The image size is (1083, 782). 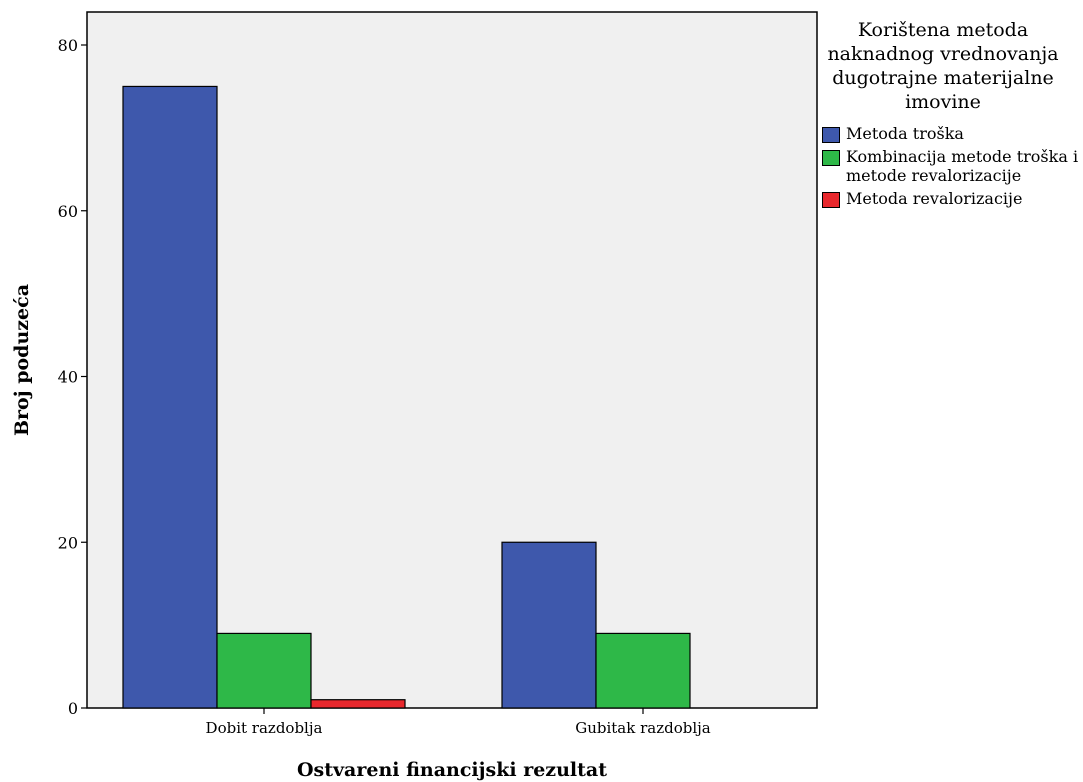 I want to click on legend-item: Metoda revalorizacije, so click(x=952, y=198).